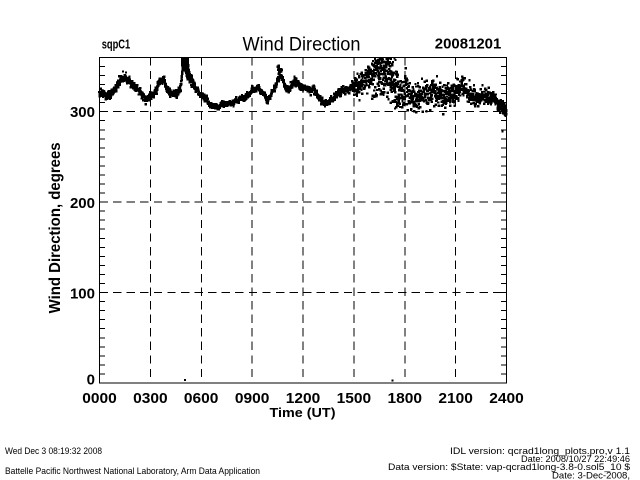 The width and height of the screenshot is (640, 480). Describe the element at coordinates (91, 380) in the screenshot. I see `svg-text: 0` at that location.